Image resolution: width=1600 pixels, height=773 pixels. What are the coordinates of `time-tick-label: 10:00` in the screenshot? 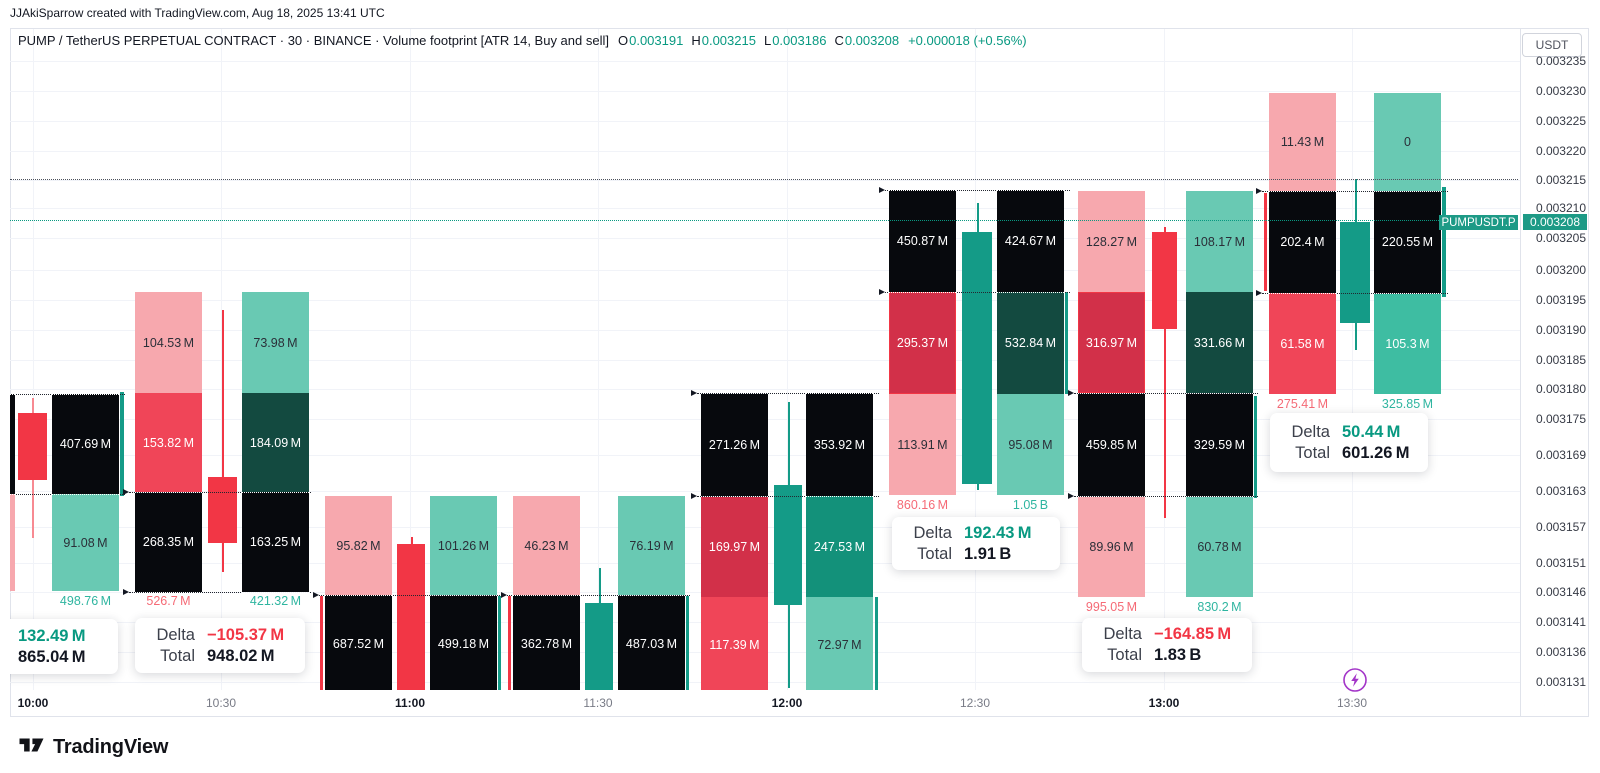 It's located at (33, 703).